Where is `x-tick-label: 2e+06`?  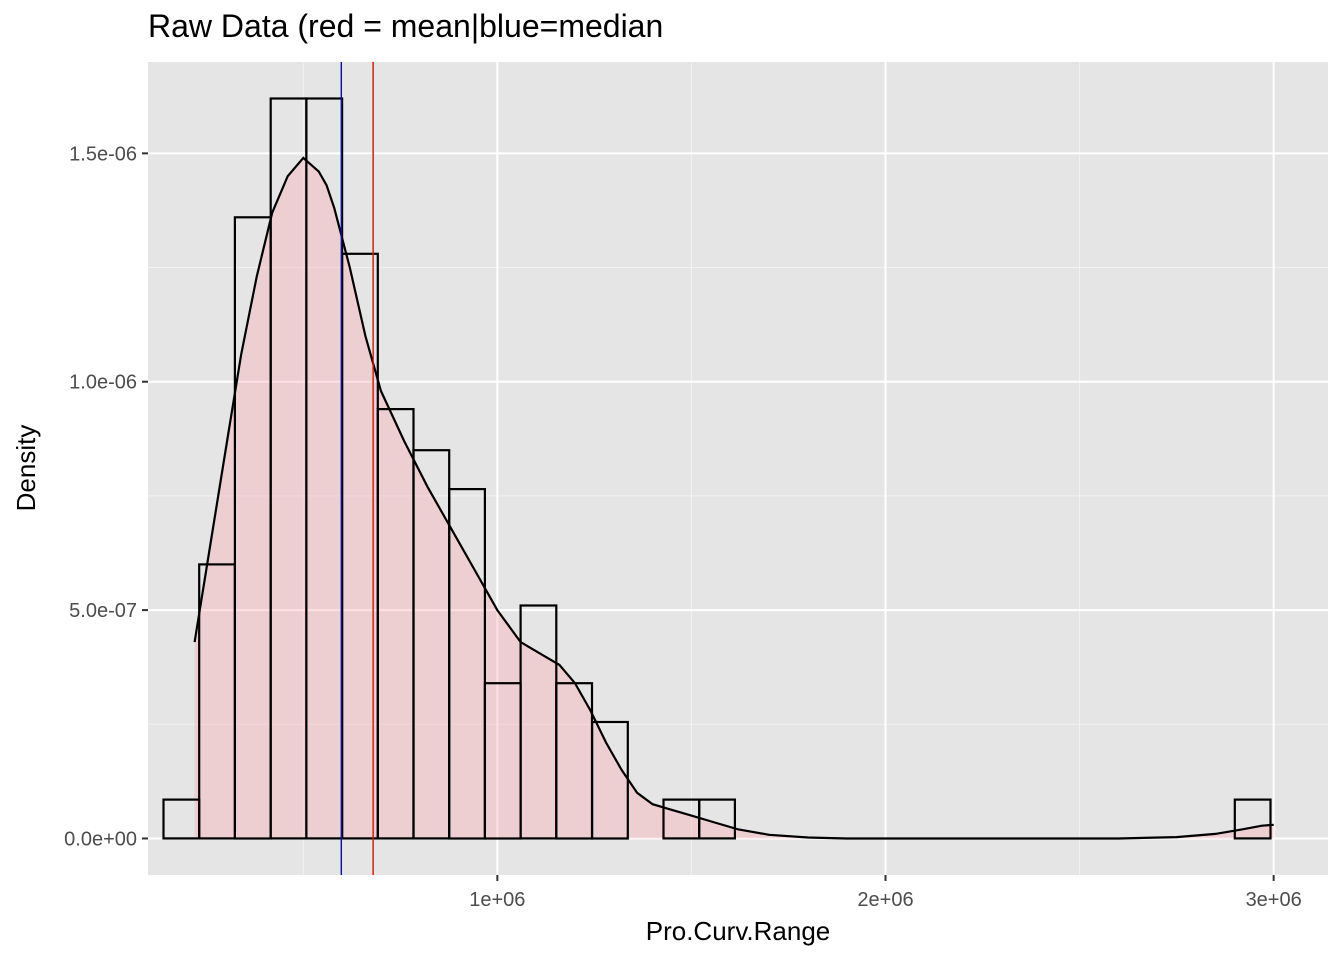 x-tick-label: 2e+06 is located at coordinates (885, 900).